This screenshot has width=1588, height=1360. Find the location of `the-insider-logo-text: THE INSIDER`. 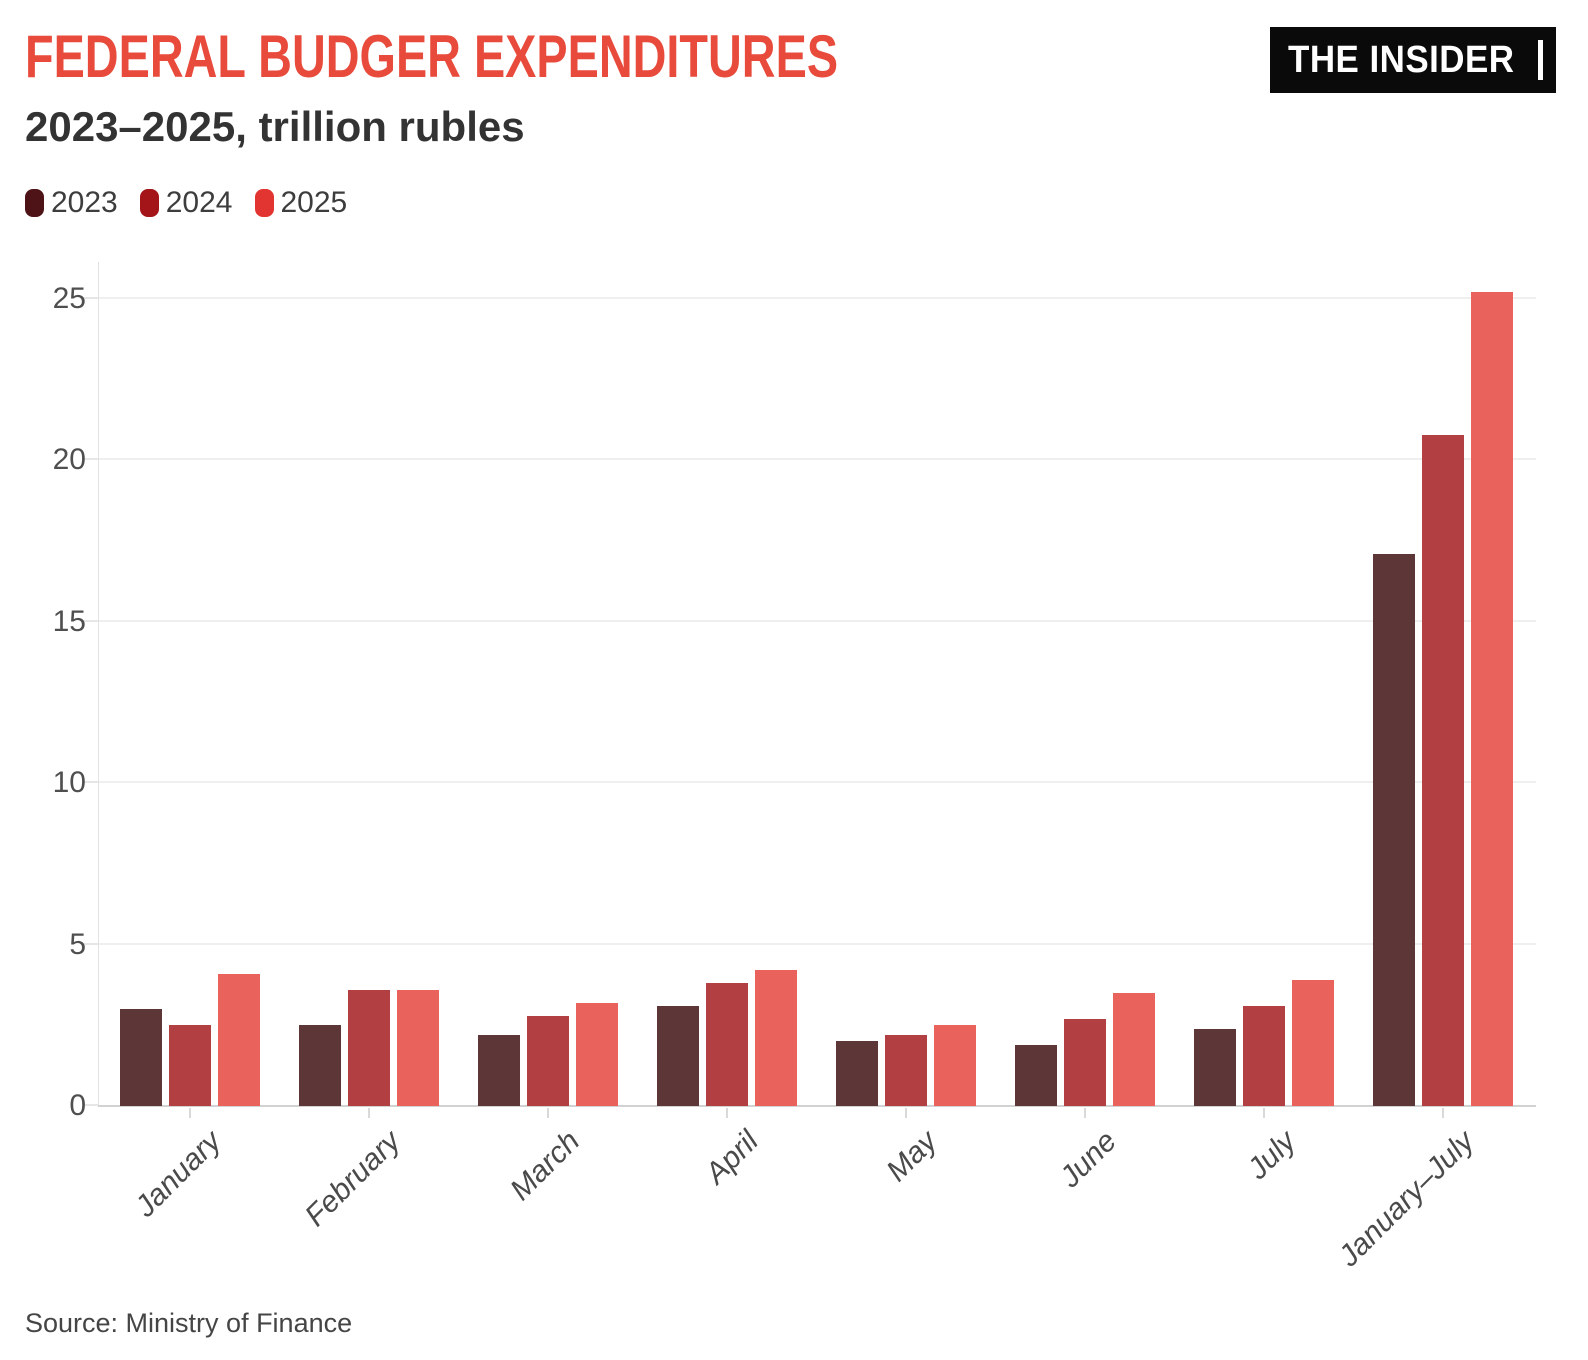

the-insider-logo-text: THE INSIDER is located at coordinates (1401, 60).